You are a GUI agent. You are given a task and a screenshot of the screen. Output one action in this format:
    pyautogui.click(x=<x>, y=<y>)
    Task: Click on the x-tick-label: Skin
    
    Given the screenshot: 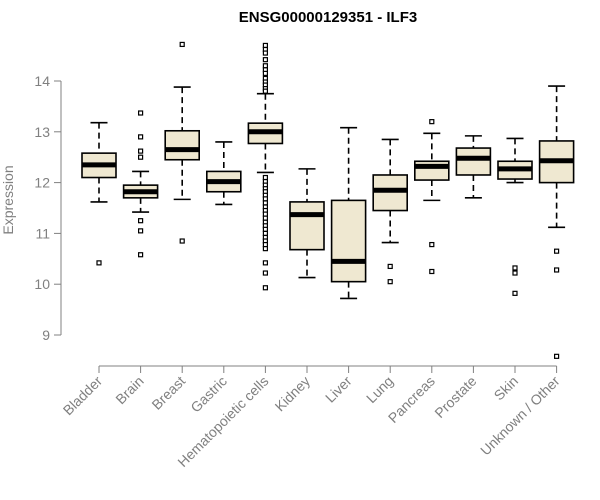 What is the action you would take?
    pyautogui.click(x=506, y=388)
    